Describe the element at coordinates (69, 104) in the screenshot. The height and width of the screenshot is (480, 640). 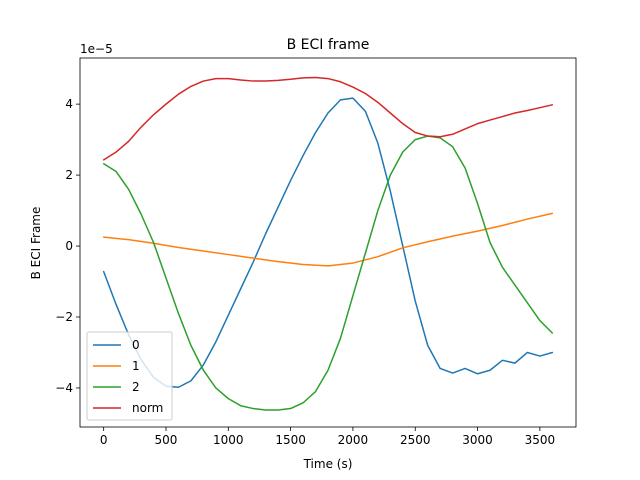
I see `y-tick-label: 4` at that location.